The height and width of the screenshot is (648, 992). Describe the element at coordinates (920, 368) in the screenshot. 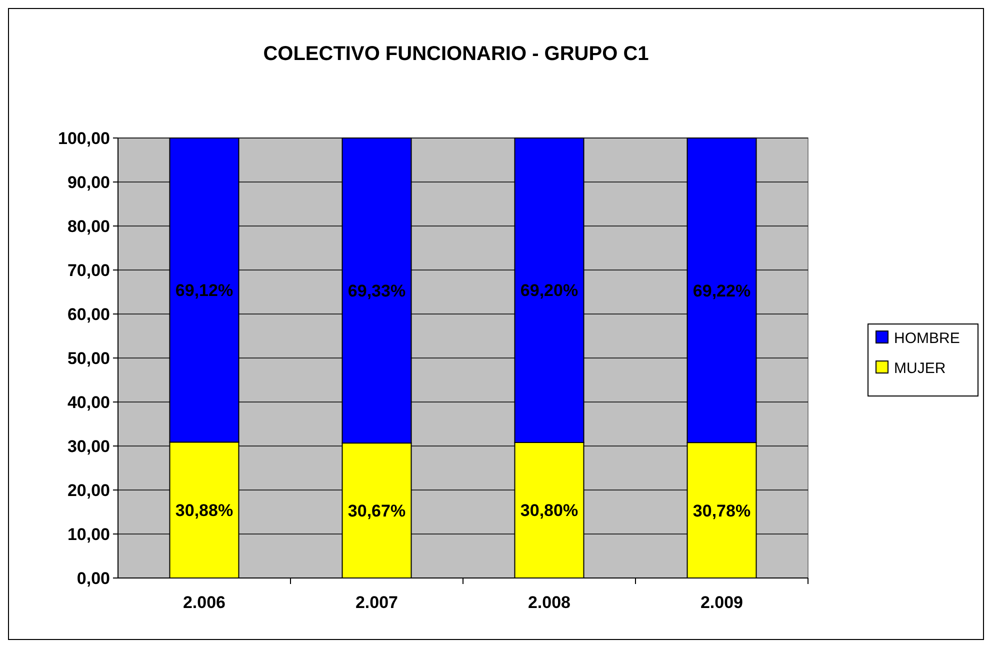

I see `legend-label: MUJER` at that location.